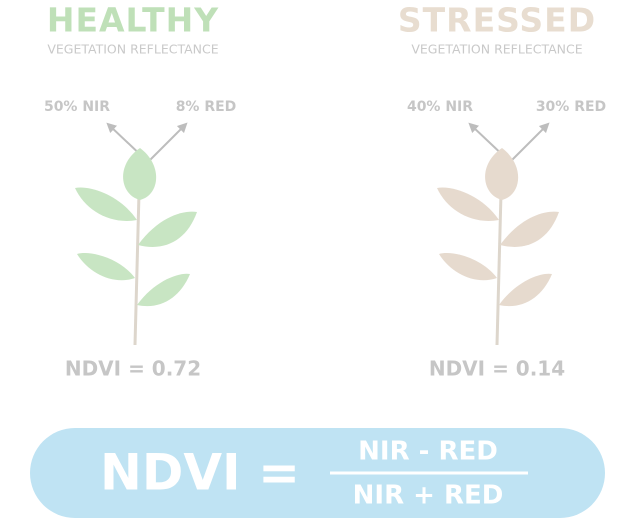 The height and width of the screenshot is (520, 618). Describe the element at coordinates (428, 452) in the screenshot. I see `formula-numerator: NIR - RED` at that location.